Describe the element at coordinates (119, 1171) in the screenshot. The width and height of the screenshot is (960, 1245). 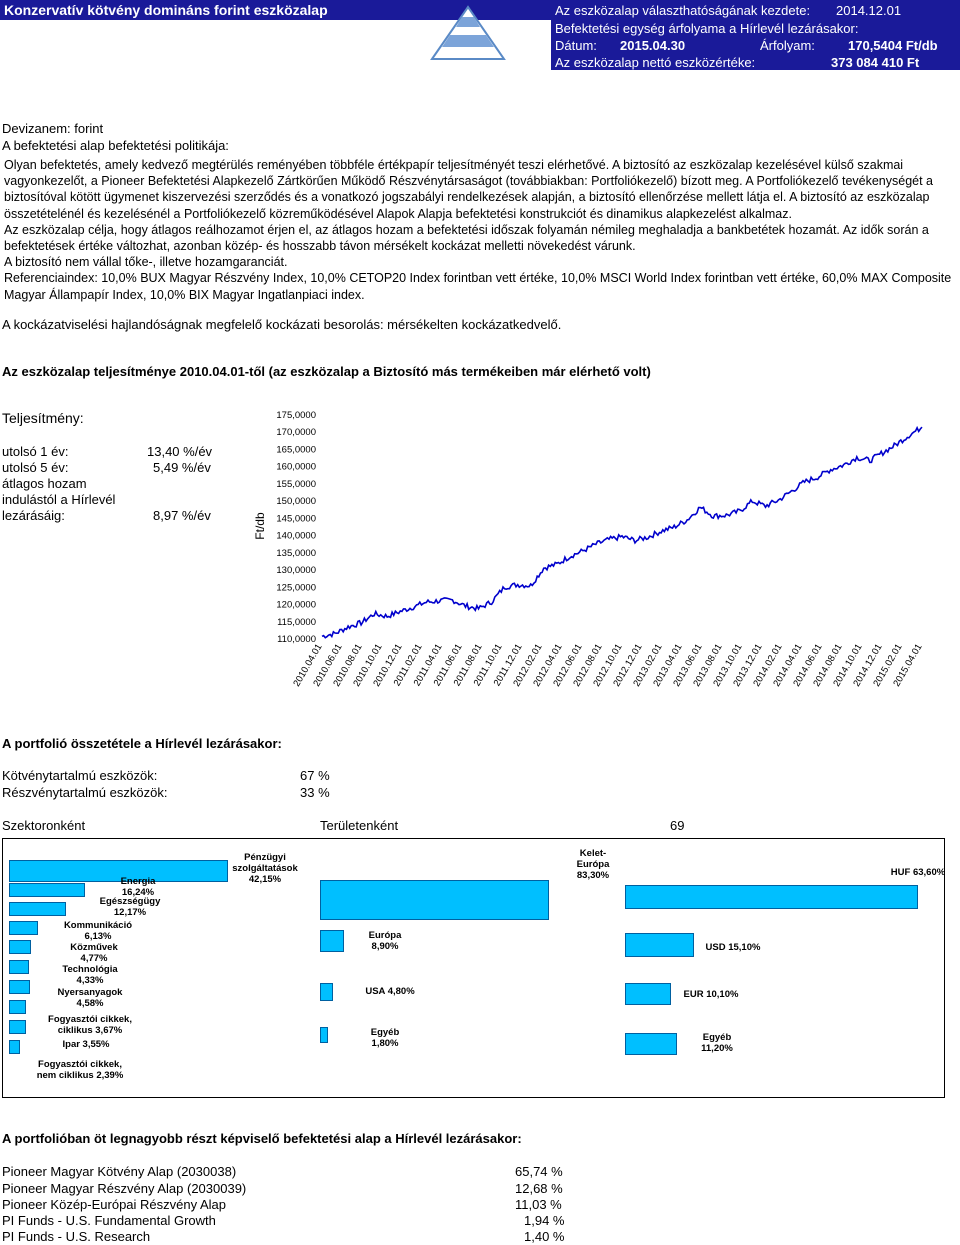
I see `fund-name: Pioneer Magyar Kötvény Alap (2030038)` at that location.